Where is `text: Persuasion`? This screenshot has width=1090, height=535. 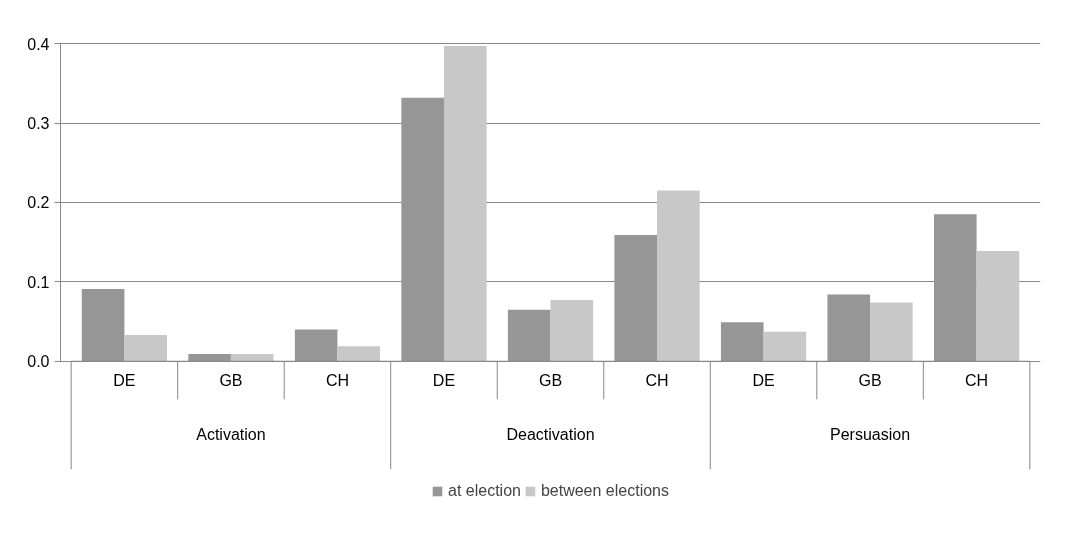 text: Persuasion is located at coordinates (870, 434).